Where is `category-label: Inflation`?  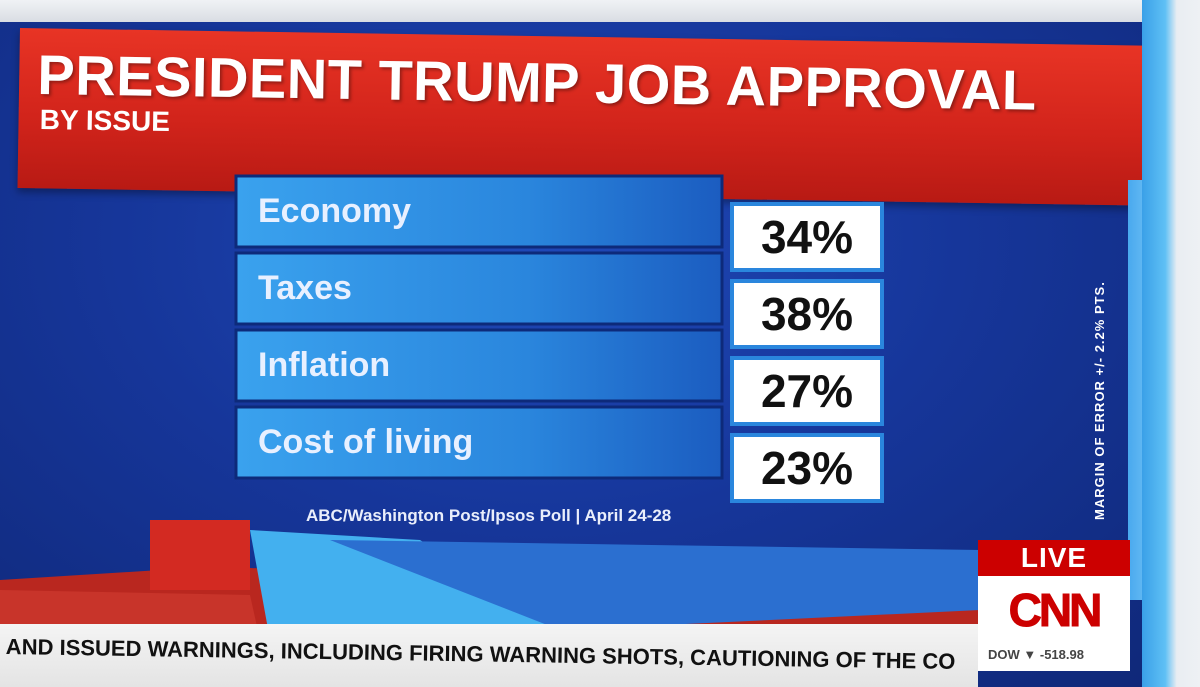 category-label: Inflation is located at coordinates (324, 365).